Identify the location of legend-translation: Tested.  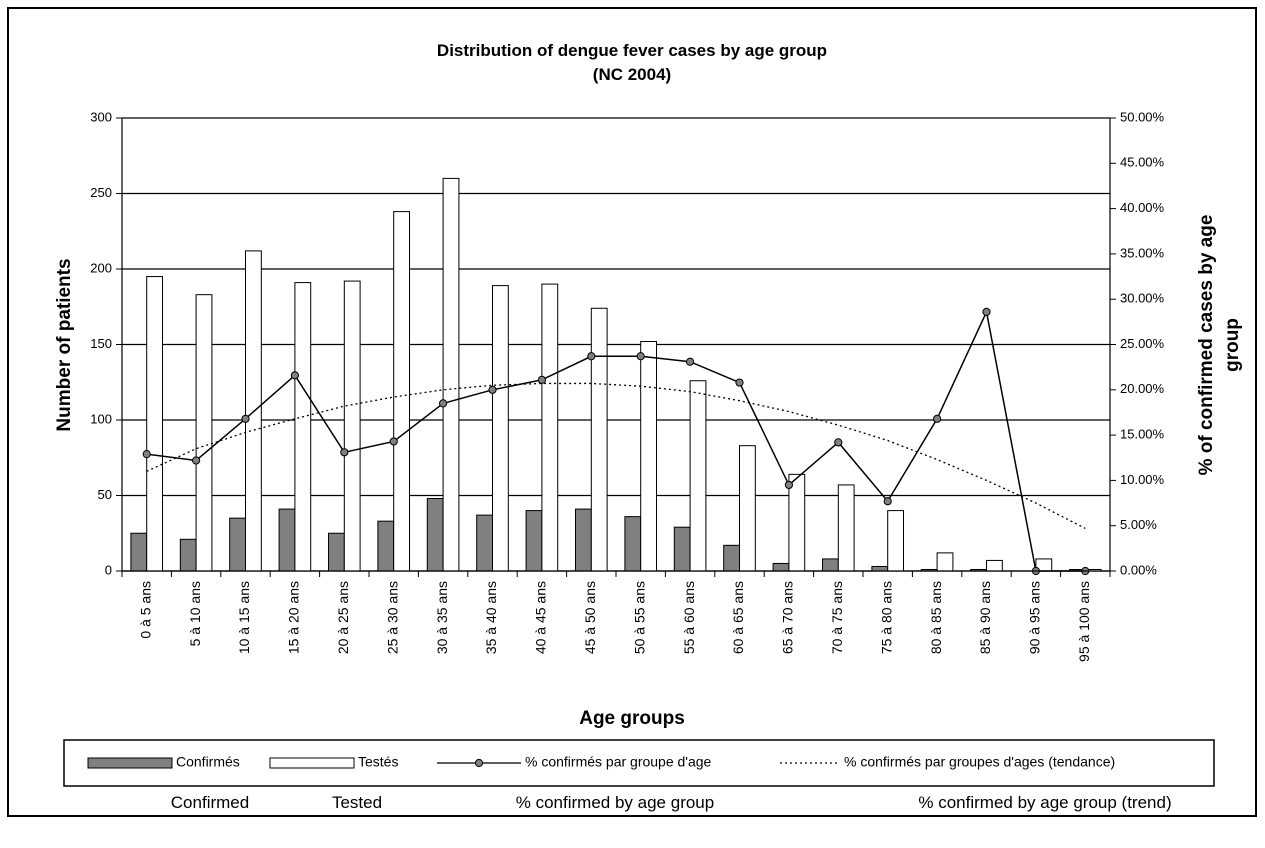
(357, 802).